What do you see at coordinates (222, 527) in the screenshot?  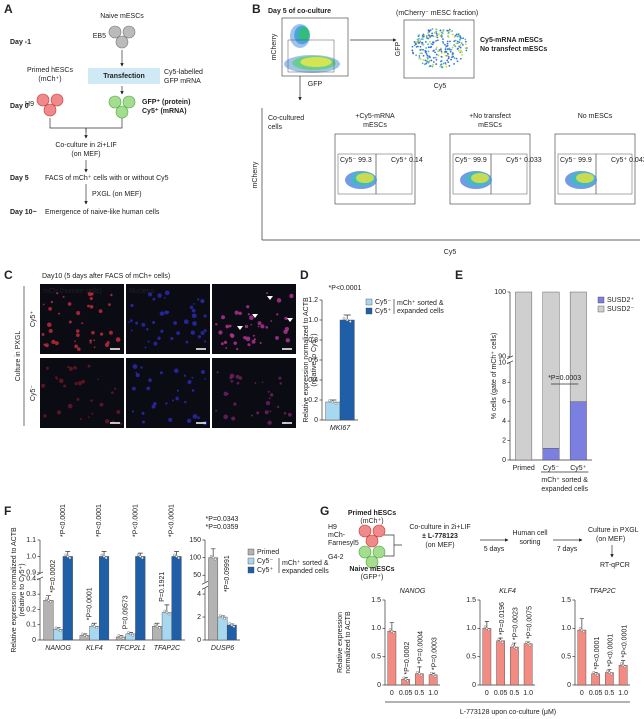 I see `p-value: *P=0.0359` at bounding box center [222, 527].